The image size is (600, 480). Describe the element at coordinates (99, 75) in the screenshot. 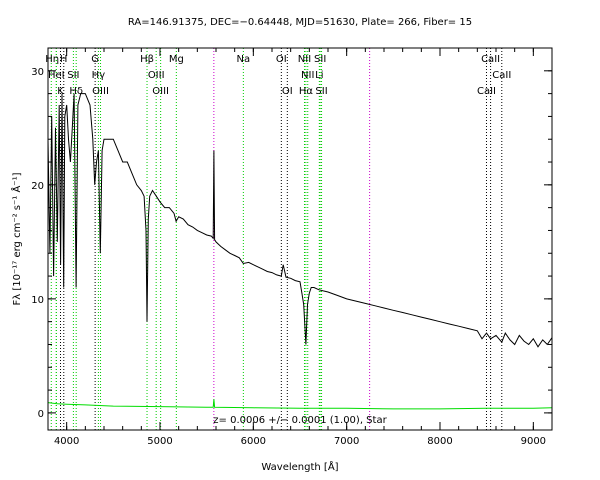

I see `marker-label-7: Hγ` at that location.